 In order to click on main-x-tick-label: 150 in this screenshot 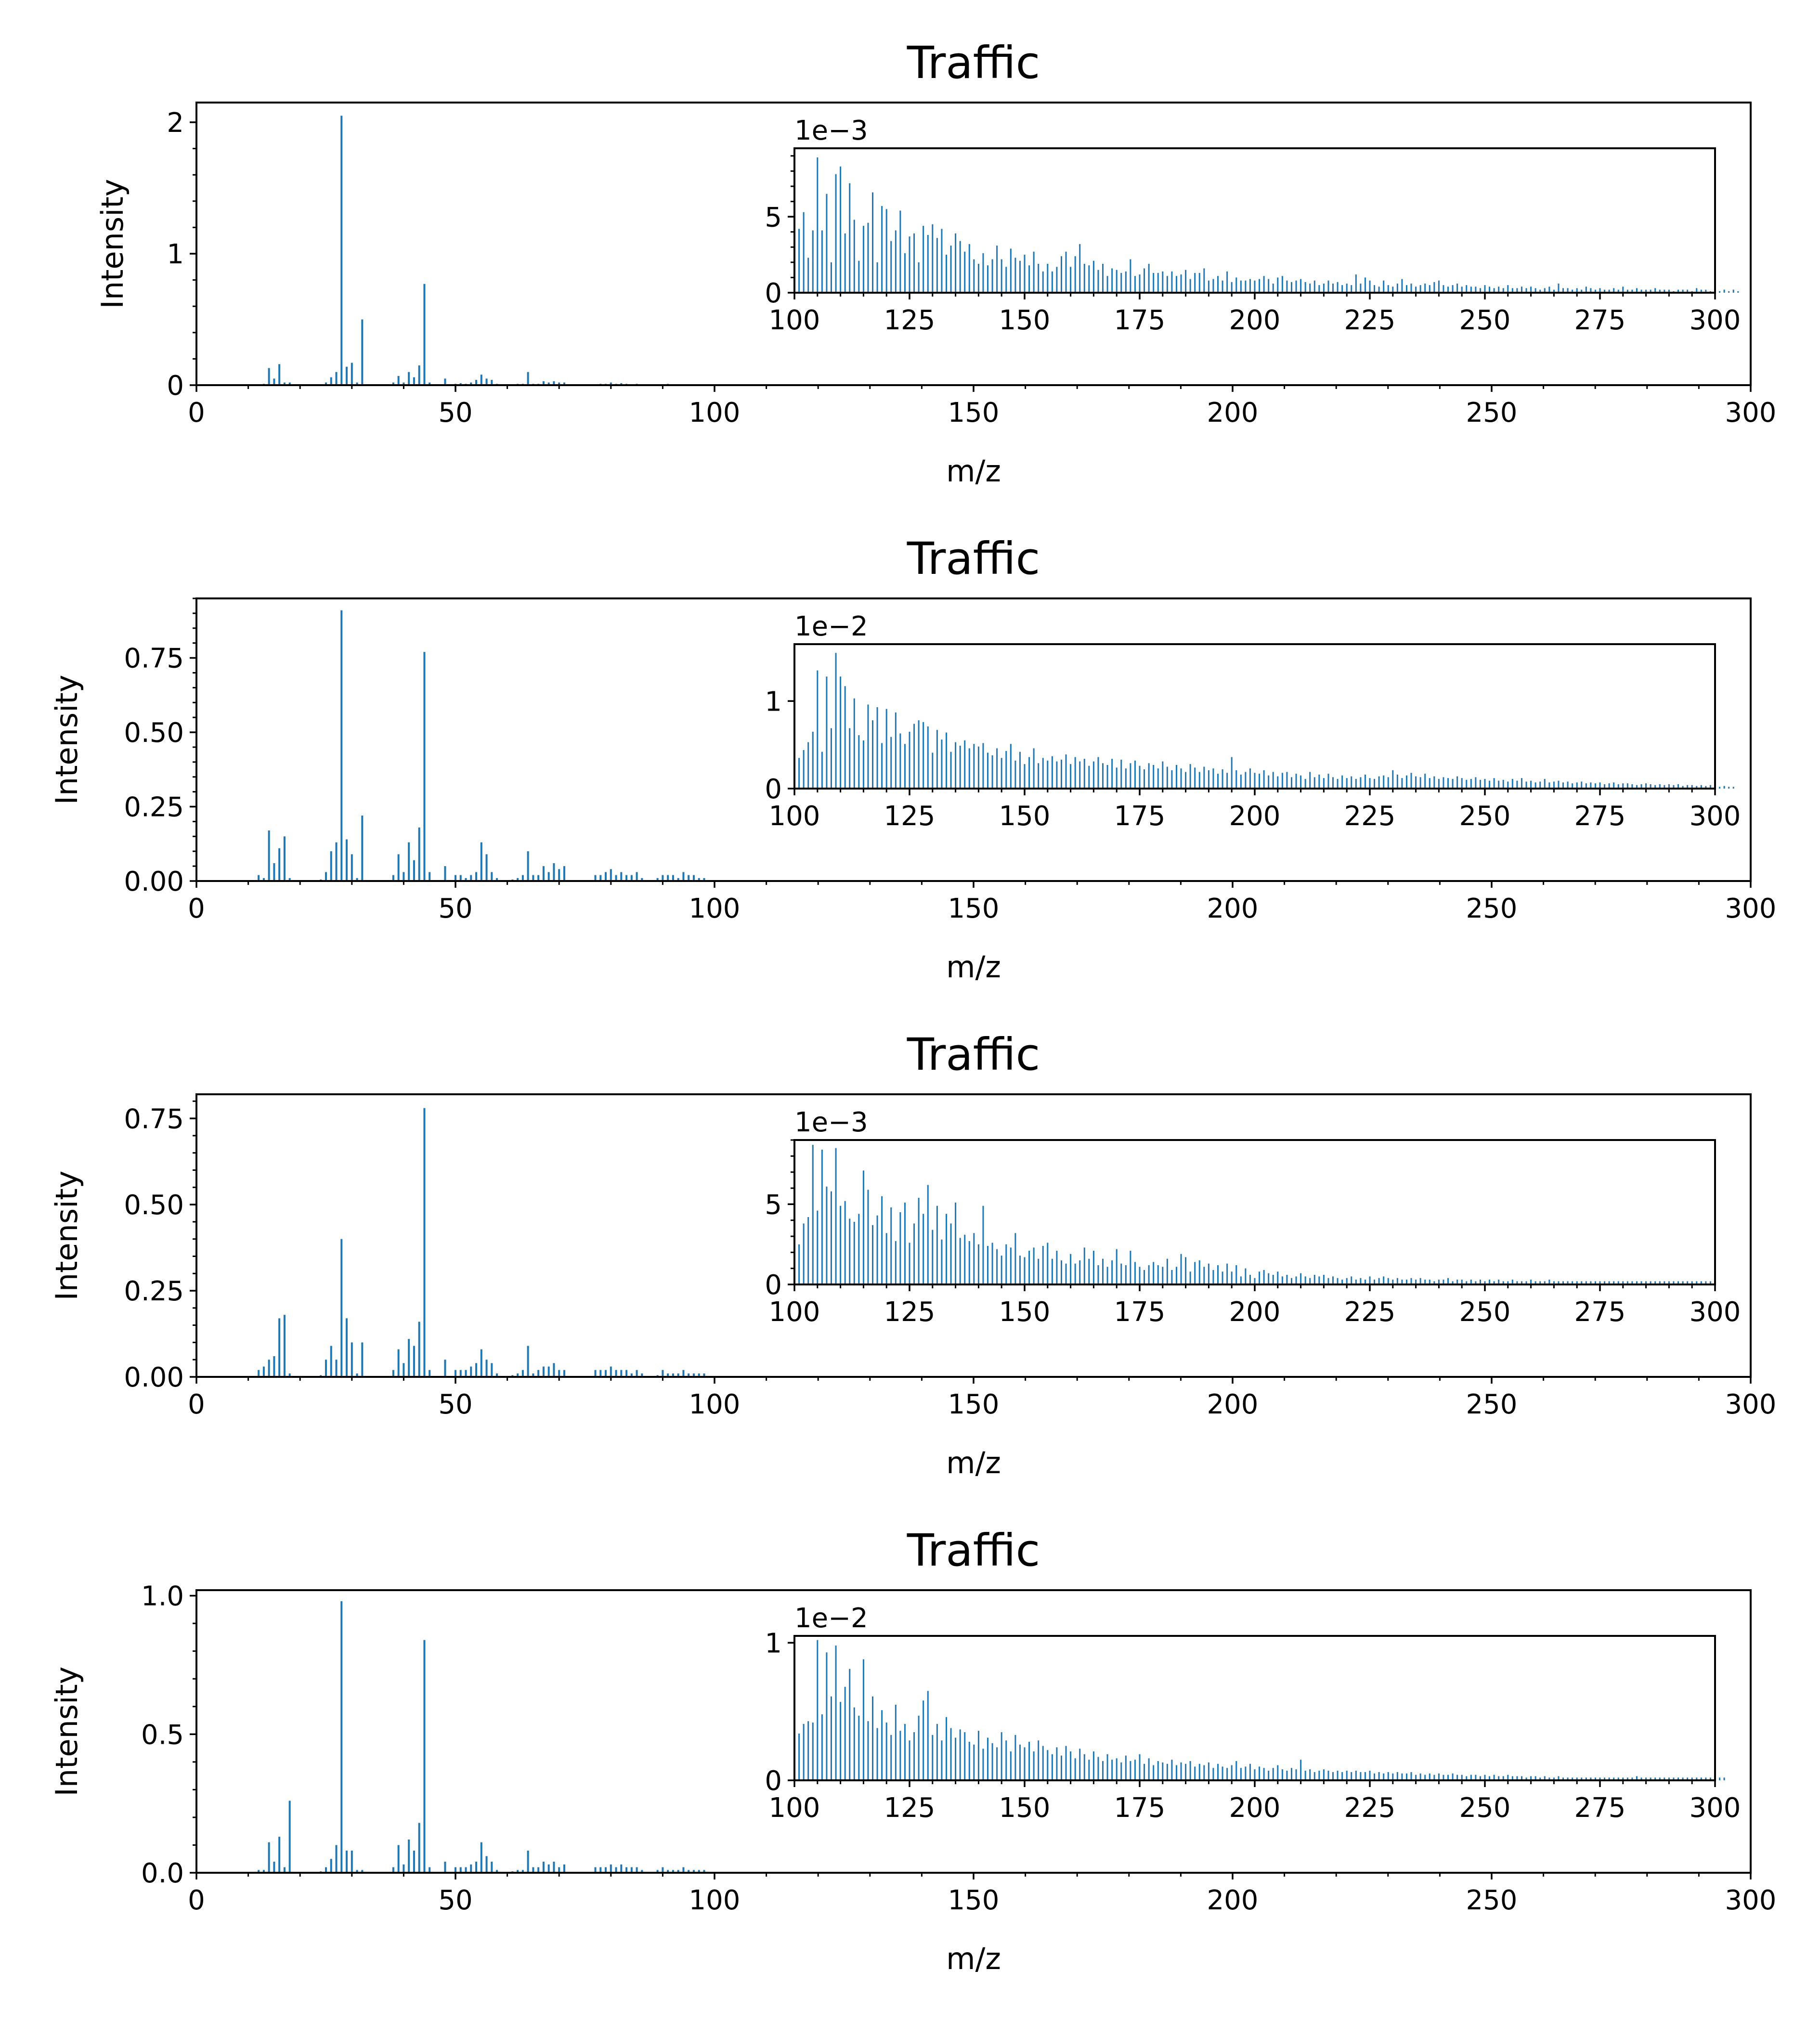, I will do `click(974, 1901)`.